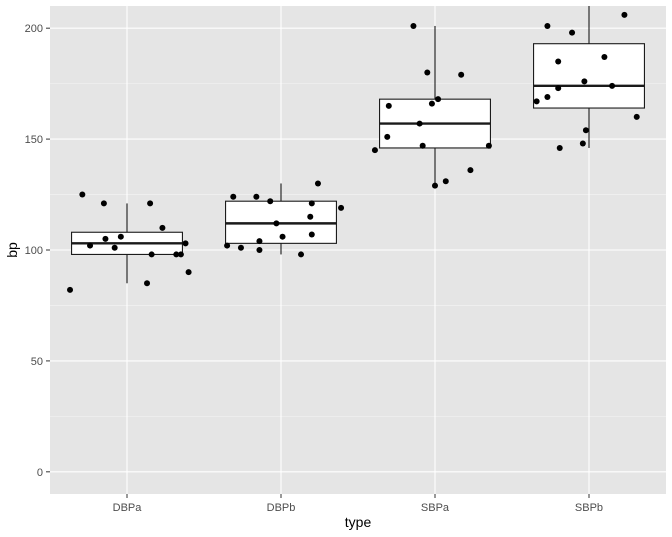 The width and height of the screenshot is (672, 537). Describe the element at coordinates (281, 508) in the screenshot. I see `x-tick-label: DBPb` at that location.